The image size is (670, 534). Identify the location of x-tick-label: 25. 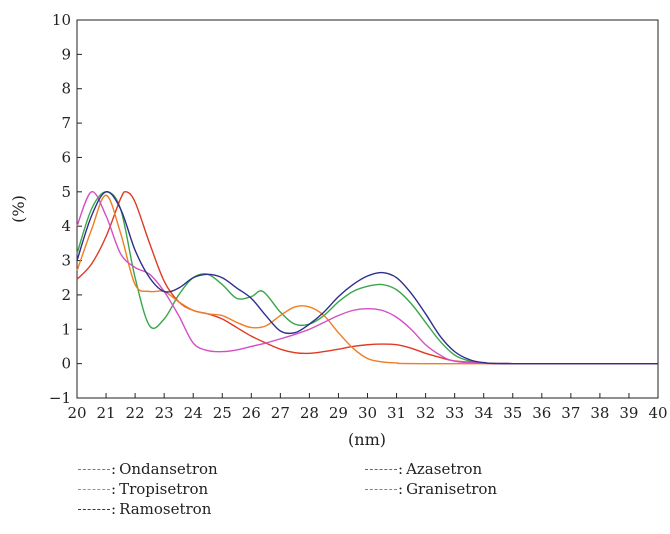
(222, 413).